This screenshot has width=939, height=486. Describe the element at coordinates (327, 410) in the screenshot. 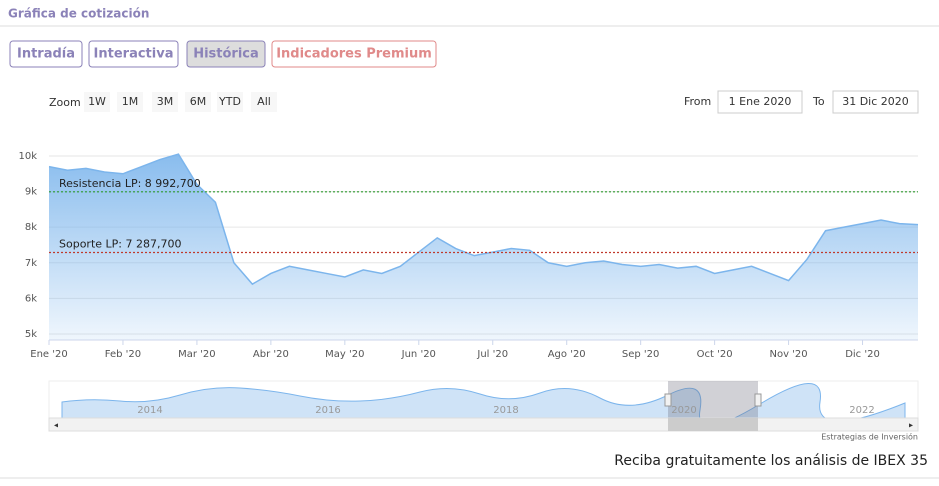

I see `navigator-label: 2016` at that location.